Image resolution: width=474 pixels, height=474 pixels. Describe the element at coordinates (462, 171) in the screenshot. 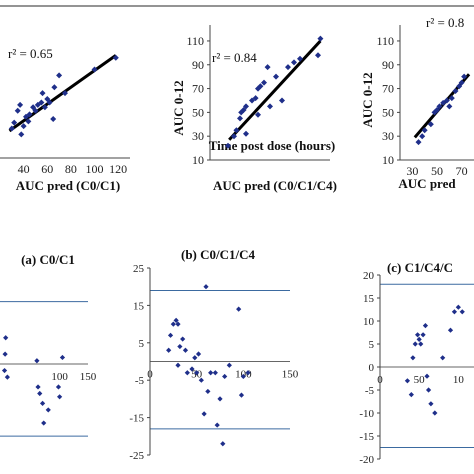

I see `x-tick-label: 70` at that location.